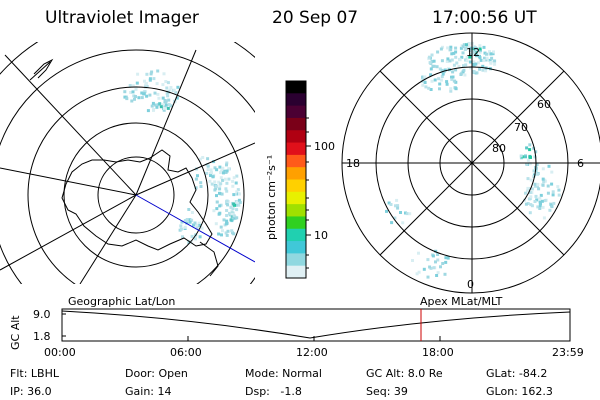  Describe the element at coordinates (353, 163) in the screenshot. I see `mlt-label-18: 18` at that location.